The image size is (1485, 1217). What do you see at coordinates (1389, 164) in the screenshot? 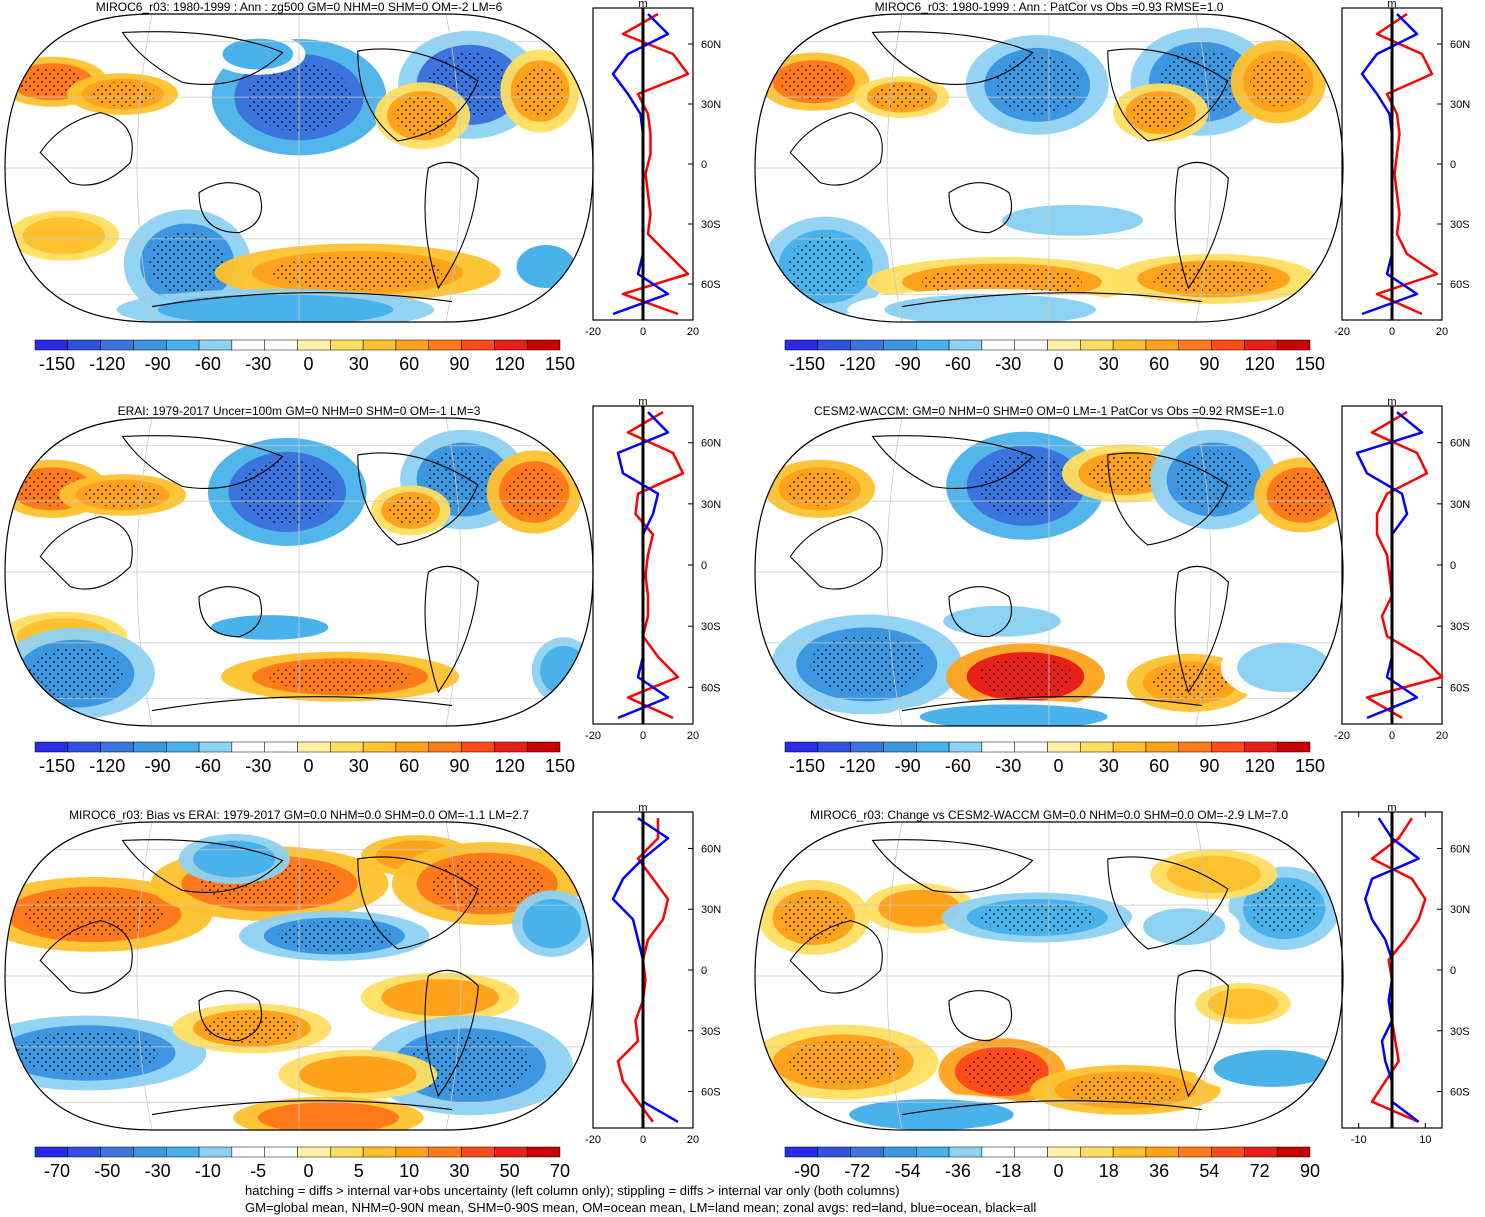
I see `zonal-ocean-line` at bounding box center [1389, 164].